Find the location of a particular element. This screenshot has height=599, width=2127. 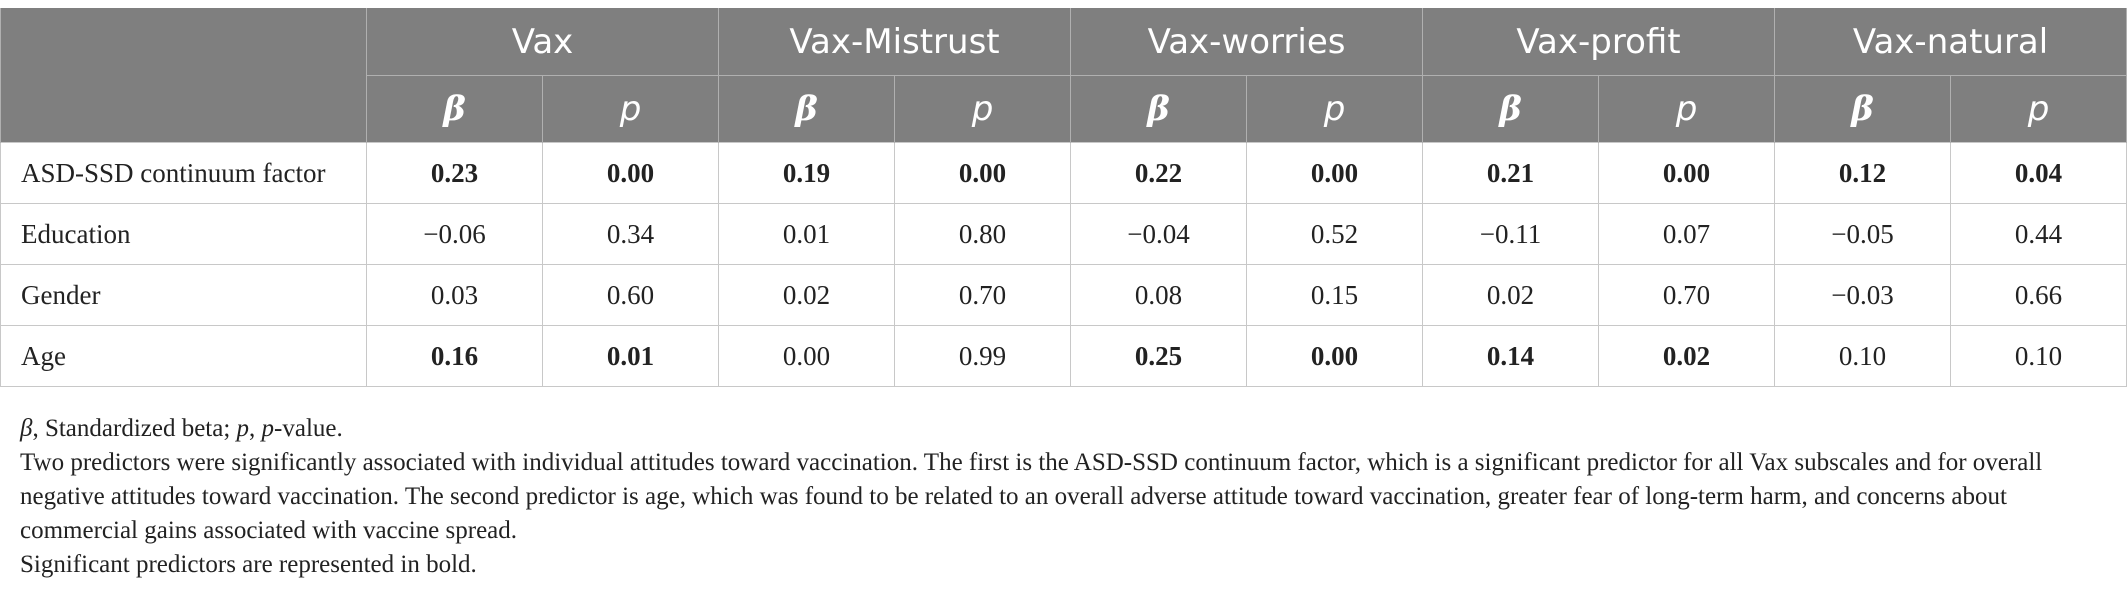

beta-value-cell: 0.01 is located at coordinates (807, 234).